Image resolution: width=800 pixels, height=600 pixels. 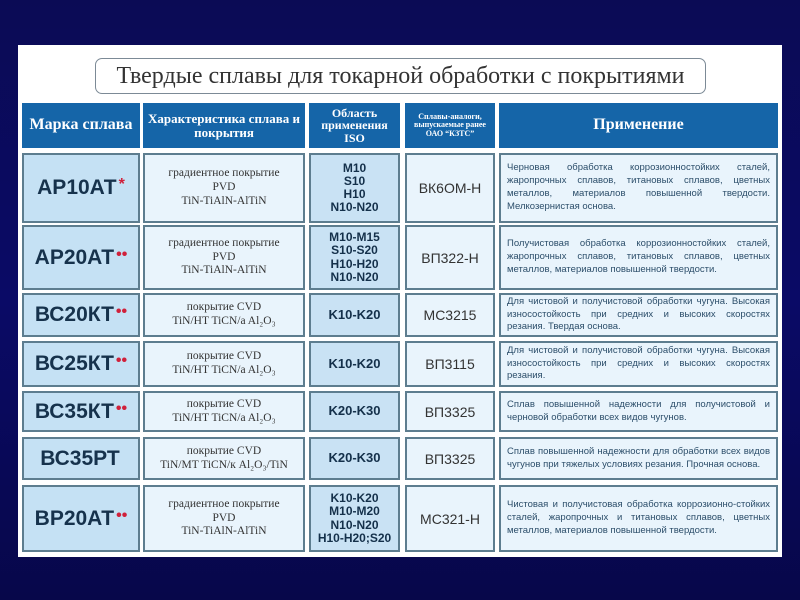 I want to click on iso-cell: M10-M15 S10-S20 H10-H20 N10-N20, so click(x=354, y=257).